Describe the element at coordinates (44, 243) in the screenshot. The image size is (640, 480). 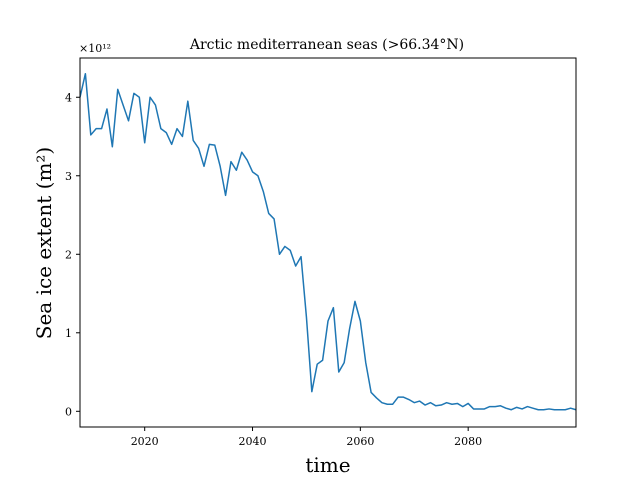
I see `y-axis-label: Sea ice extent (m²)` at that location.